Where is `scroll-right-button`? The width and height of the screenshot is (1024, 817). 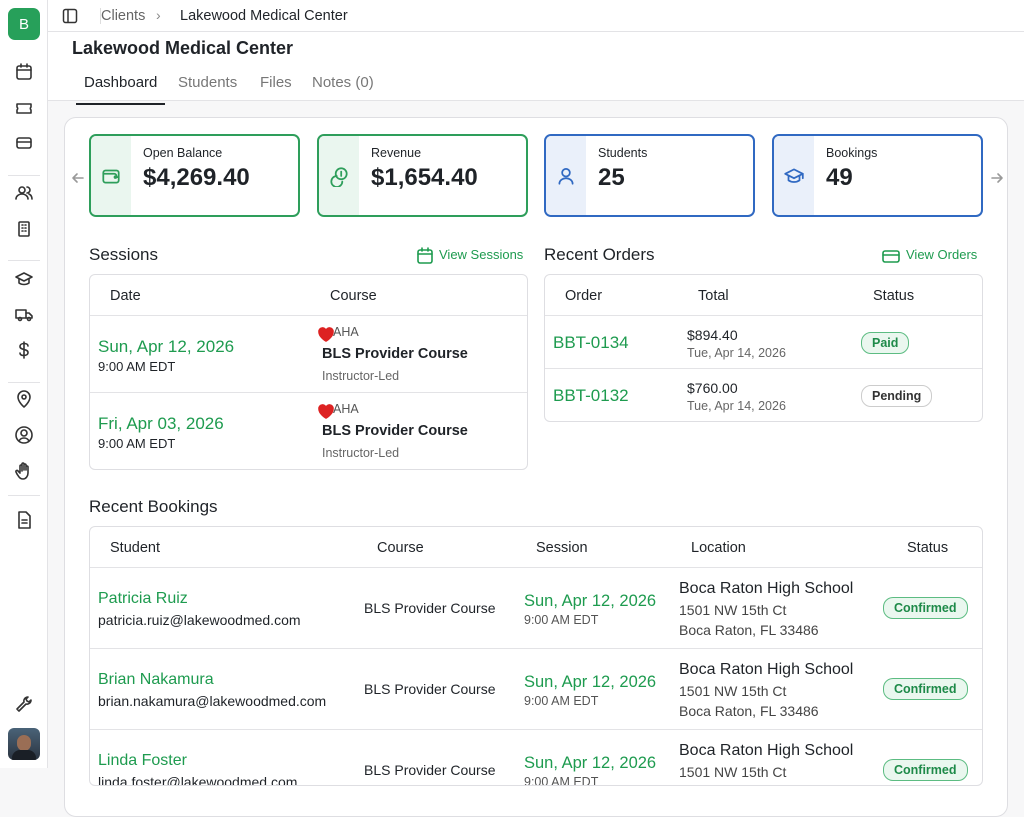
scroll-right-button is located at coordinates (995, 176).